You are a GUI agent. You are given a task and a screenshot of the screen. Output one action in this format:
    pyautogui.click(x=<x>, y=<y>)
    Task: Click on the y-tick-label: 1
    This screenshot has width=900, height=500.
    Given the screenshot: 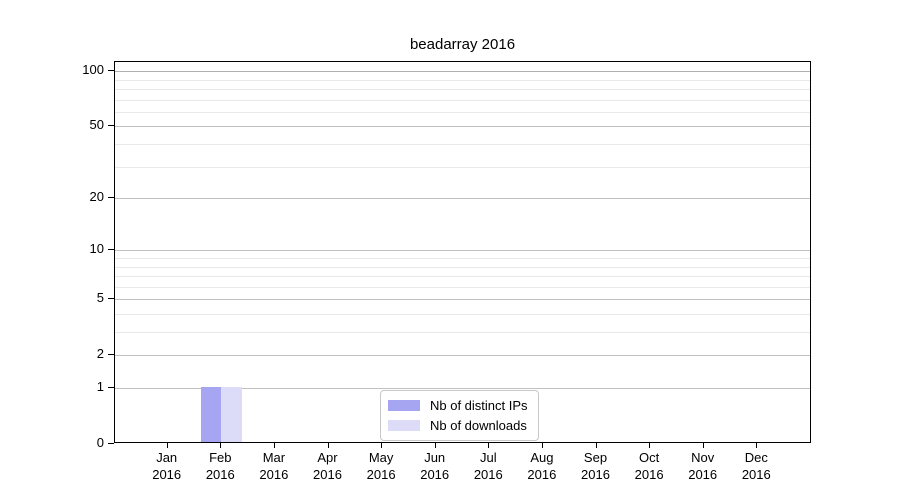 What is the action you would take?
    pyautogui.click(x=100, y=386)
    